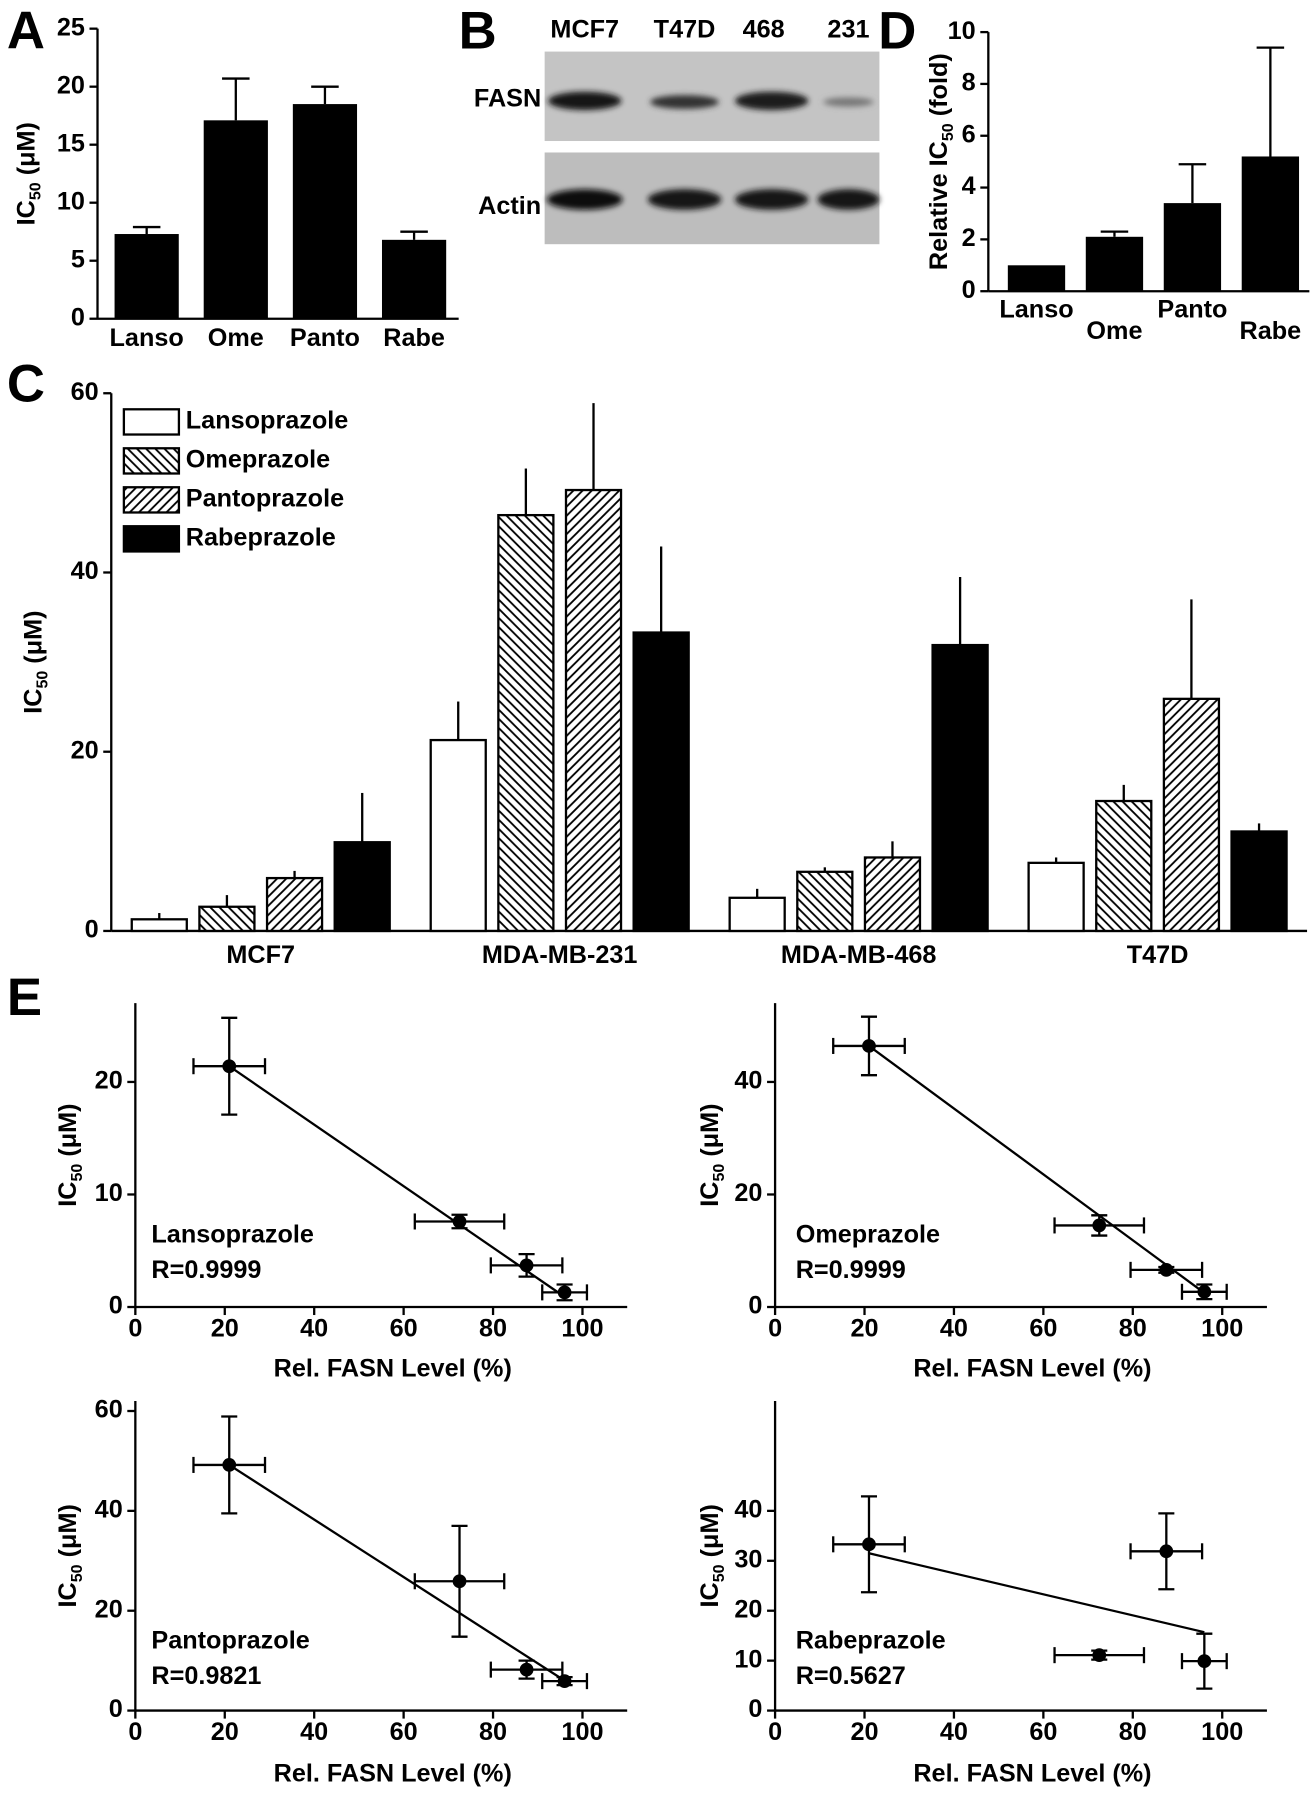 The width and height of the screenshot is (1314, 1800). I want to click on y-tick-label: 60, so click(85, 392).